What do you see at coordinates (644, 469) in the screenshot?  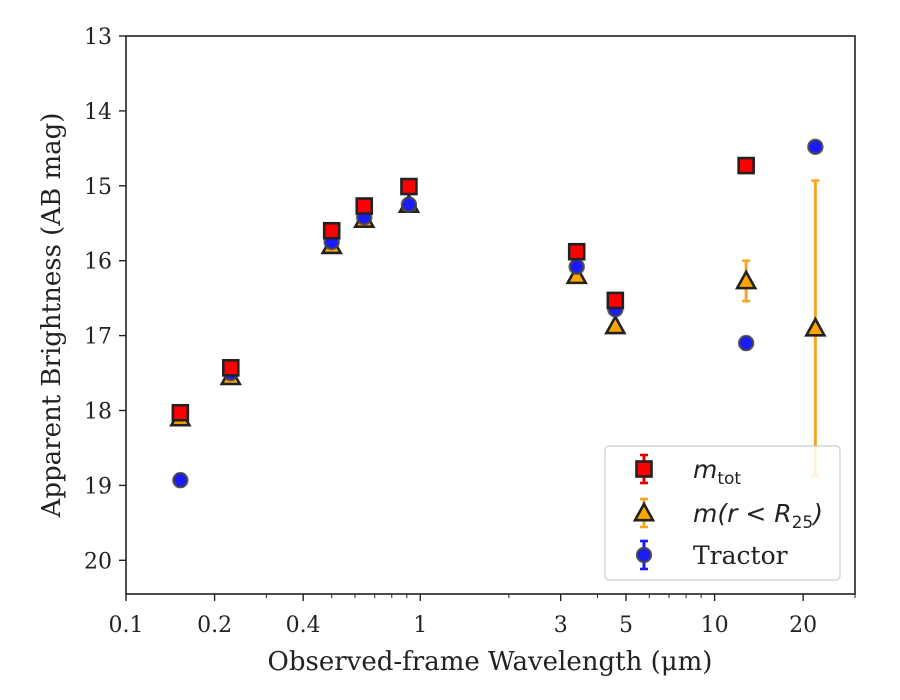 I see `legend-marker-square` at bounding box center [644, 469].